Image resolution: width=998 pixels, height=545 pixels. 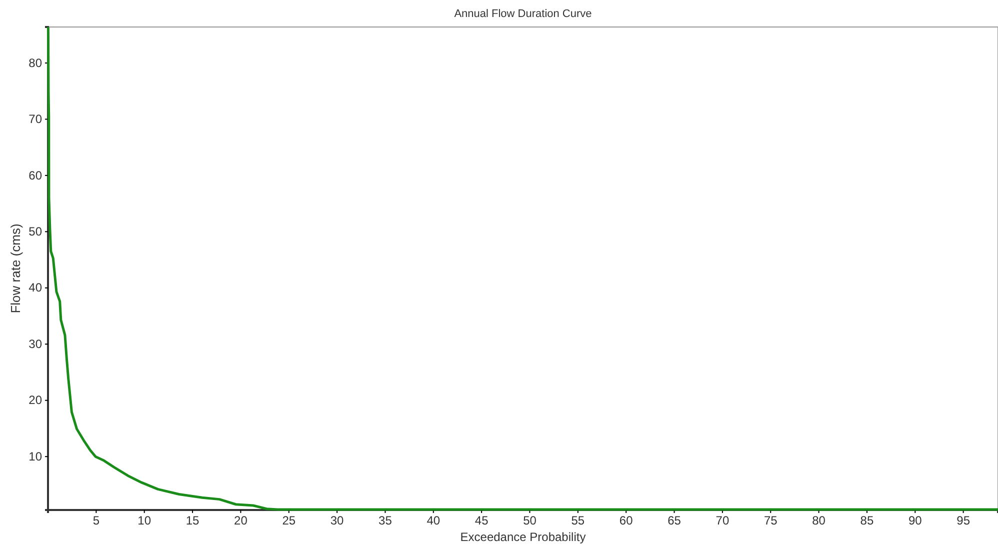 I want to click on y-tick-label: 40, so click(x=35, y=287).